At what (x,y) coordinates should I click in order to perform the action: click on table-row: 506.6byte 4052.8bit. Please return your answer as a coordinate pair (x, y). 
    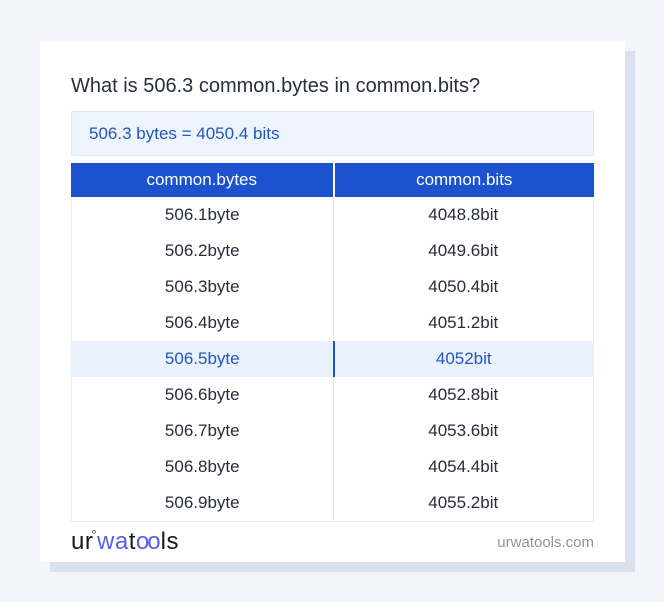
    Looking at the image, I should click on (332, 395).